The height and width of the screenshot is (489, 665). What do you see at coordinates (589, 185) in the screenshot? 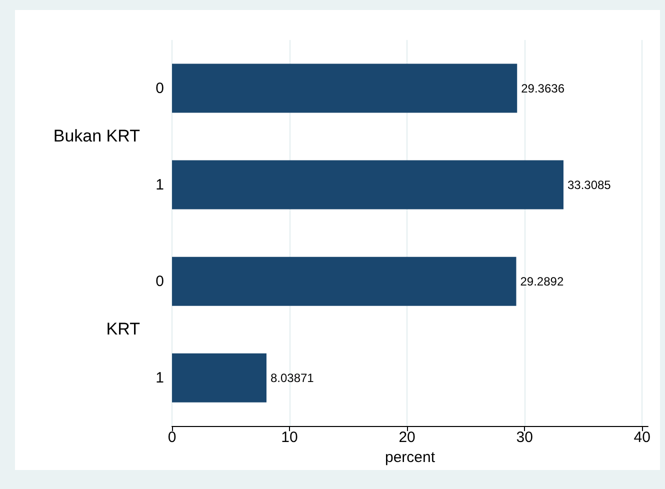
I see `data-label: 33.3085` at bounding box center [589, 185].